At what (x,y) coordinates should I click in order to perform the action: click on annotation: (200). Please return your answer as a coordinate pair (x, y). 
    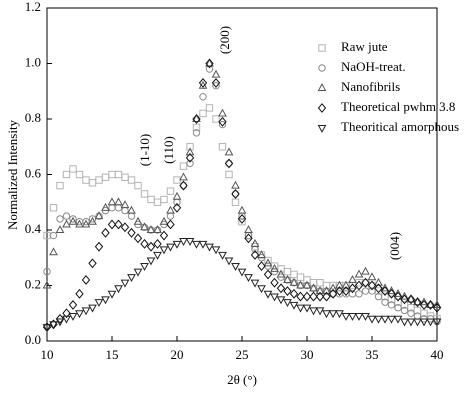
    Looking at the image, I should click on (224, 40).